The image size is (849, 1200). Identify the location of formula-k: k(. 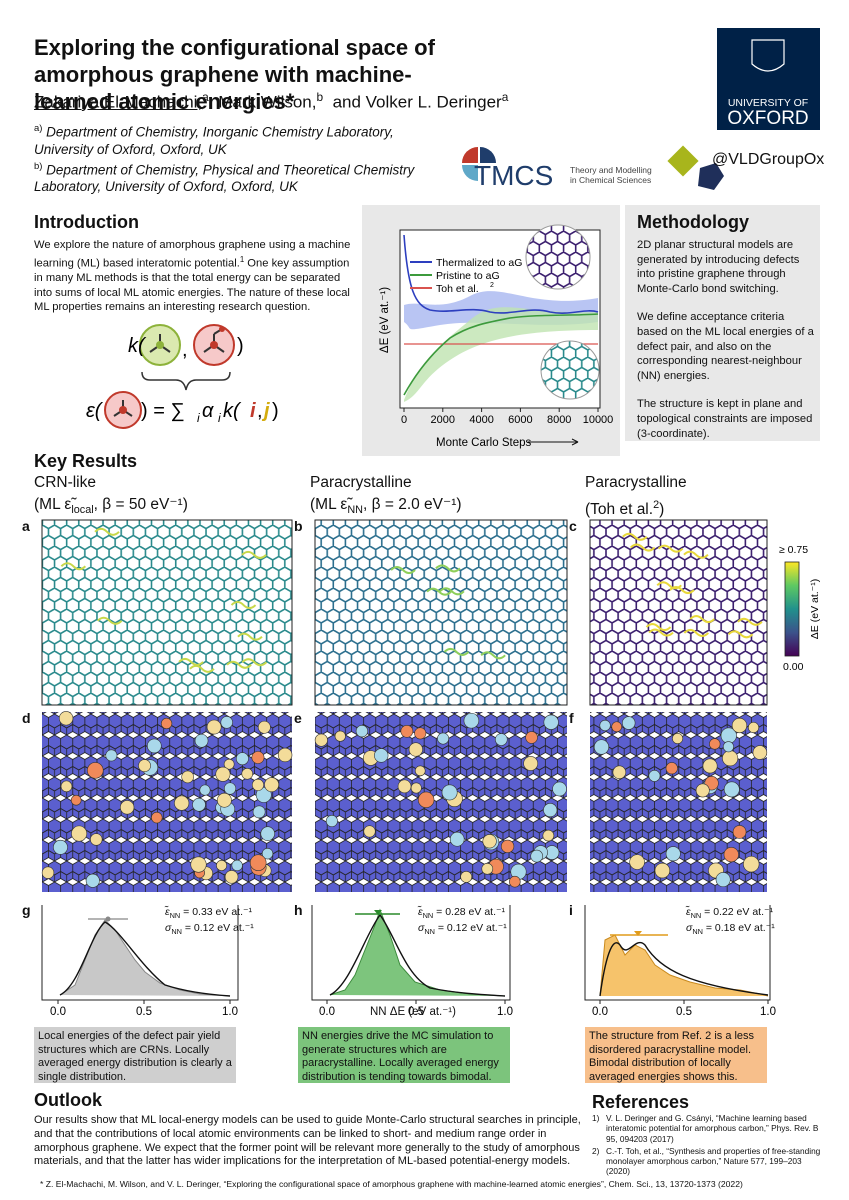
(137, 346).